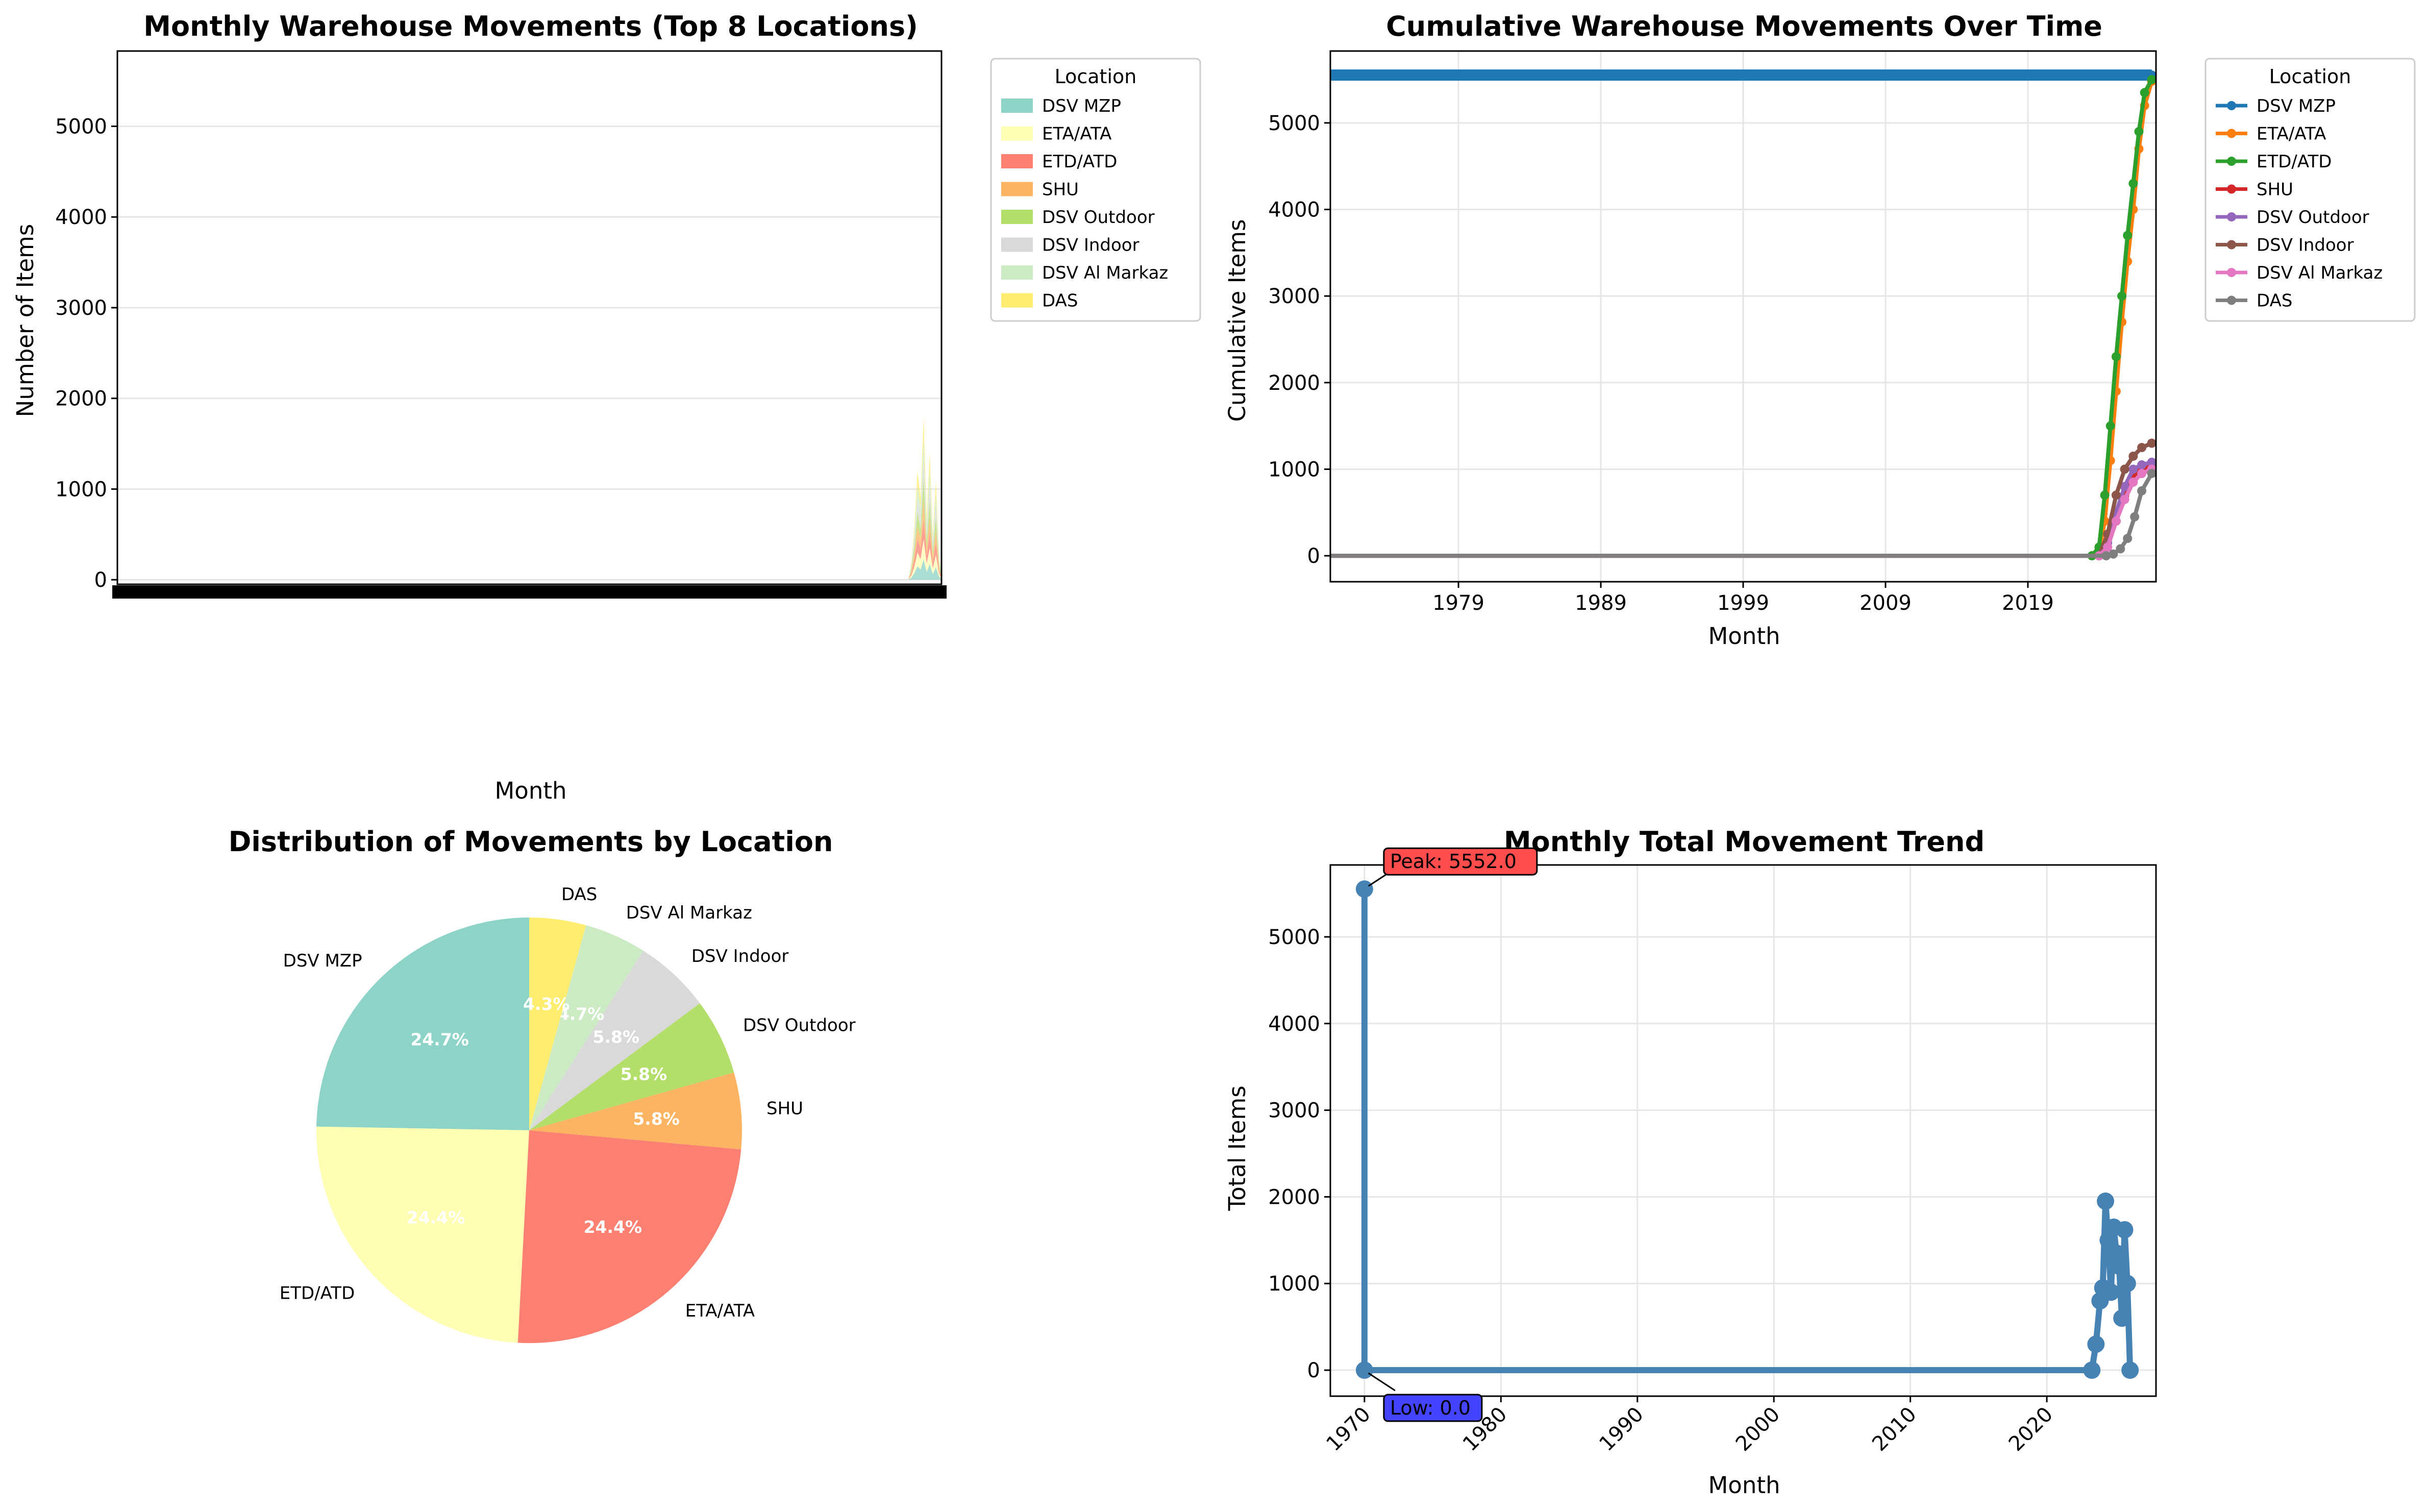  I want to click on p1-y-tick-label: 1000, so click(81, 489).